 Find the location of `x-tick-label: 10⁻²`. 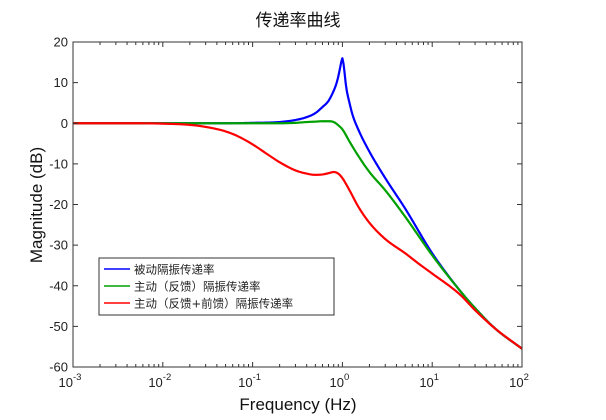

x-tick-label: 10⁻² is located at coordinates (159, 381).